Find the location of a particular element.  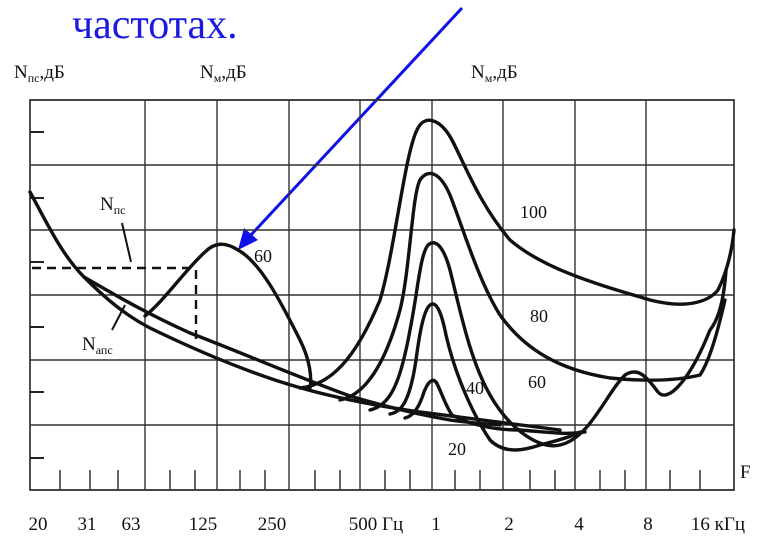

x-tick-label: 125 is located at coordinates (203, 524).